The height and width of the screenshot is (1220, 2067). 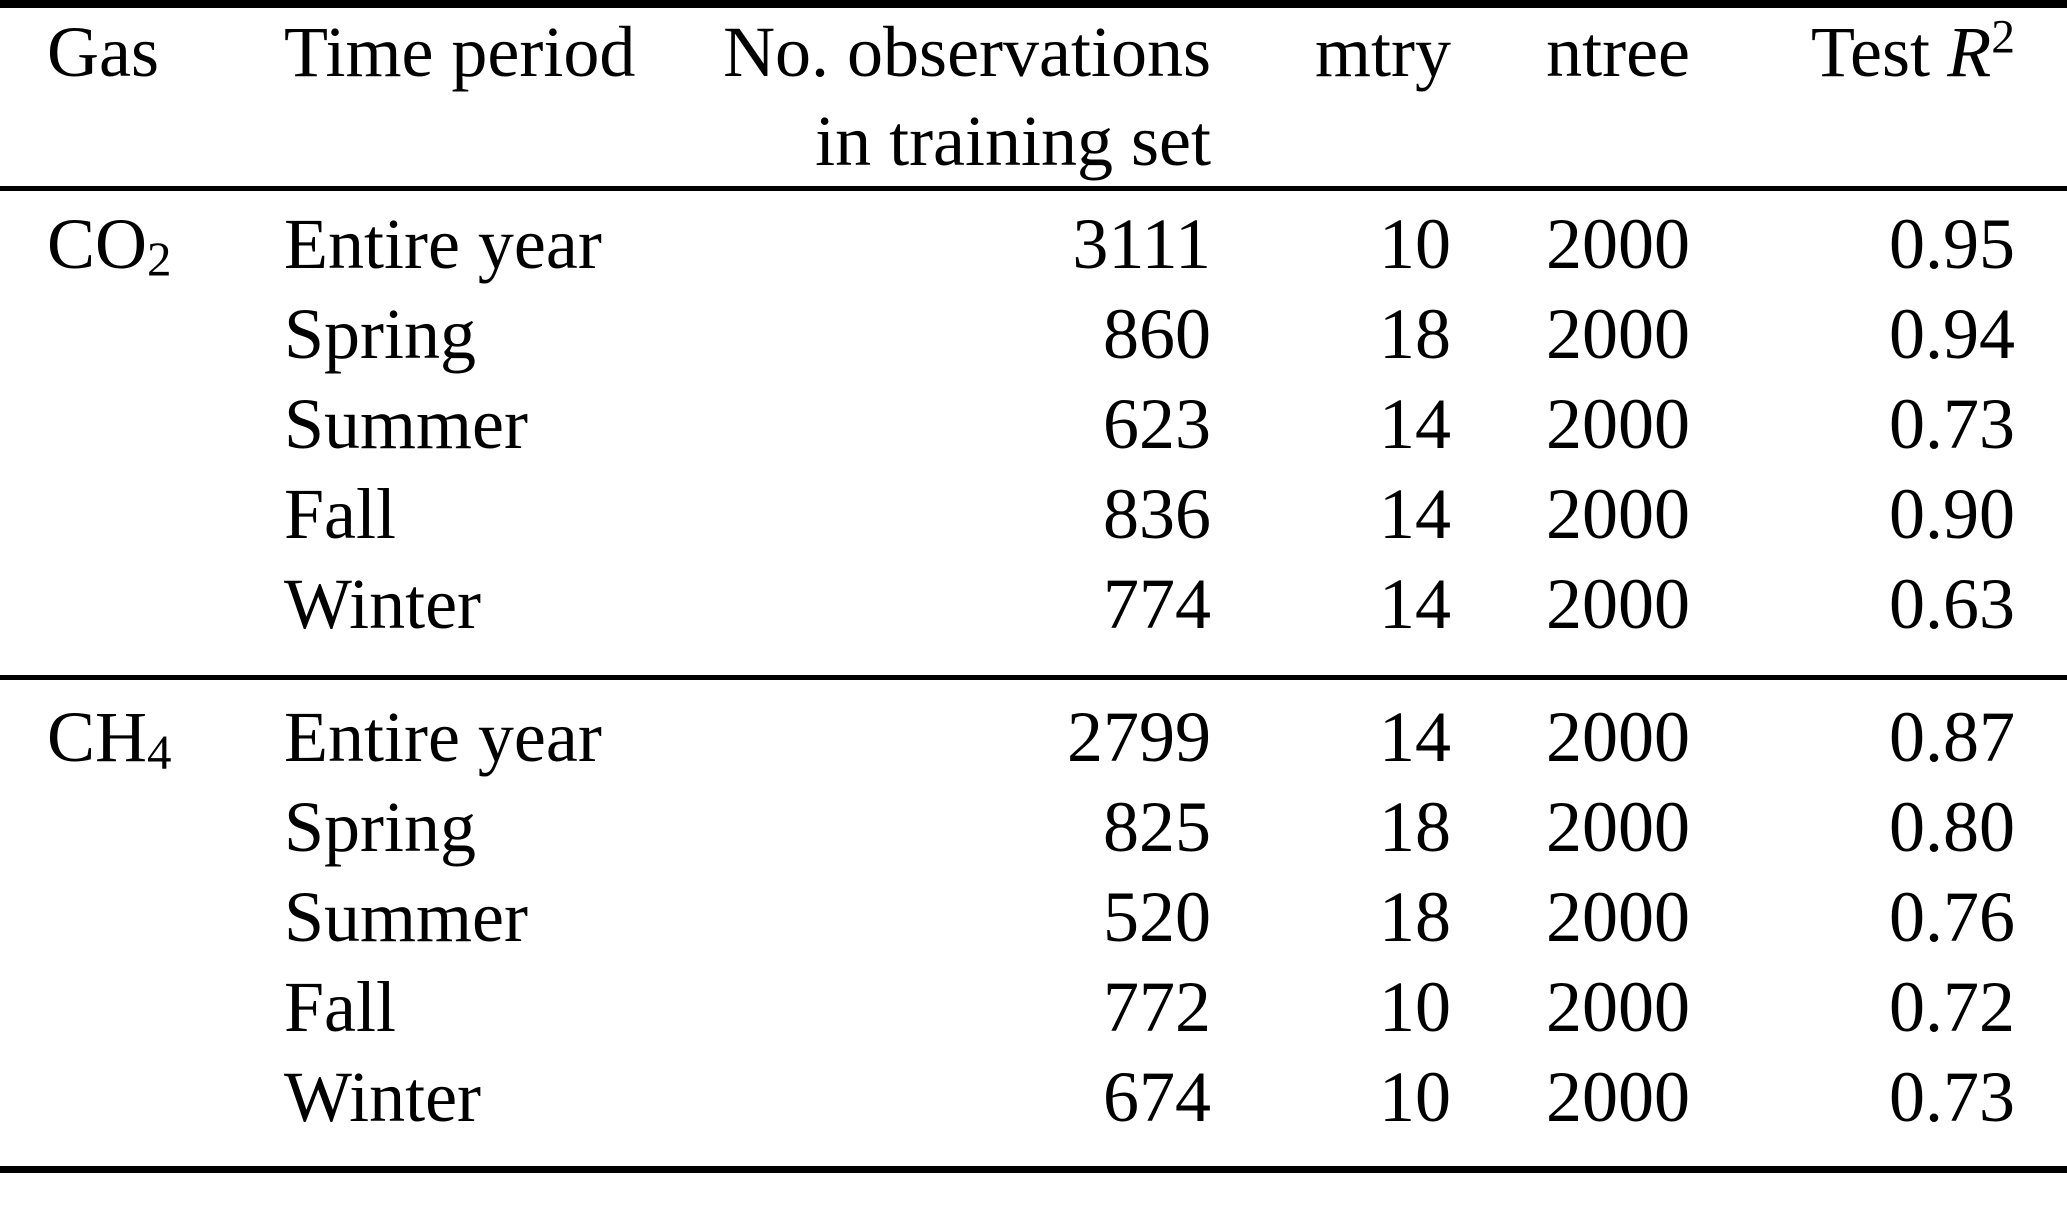 I want to click on header-ntree-label: ntree, so click(x=1618, y=52).